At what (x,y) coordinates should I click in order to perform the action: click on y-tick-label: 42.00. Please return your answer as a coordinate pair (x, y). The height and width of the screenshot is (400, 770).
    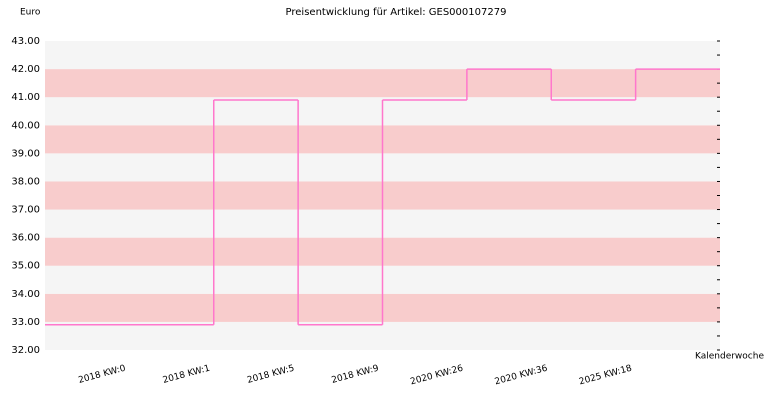
    Looking at the image, I should click on (25, 69).